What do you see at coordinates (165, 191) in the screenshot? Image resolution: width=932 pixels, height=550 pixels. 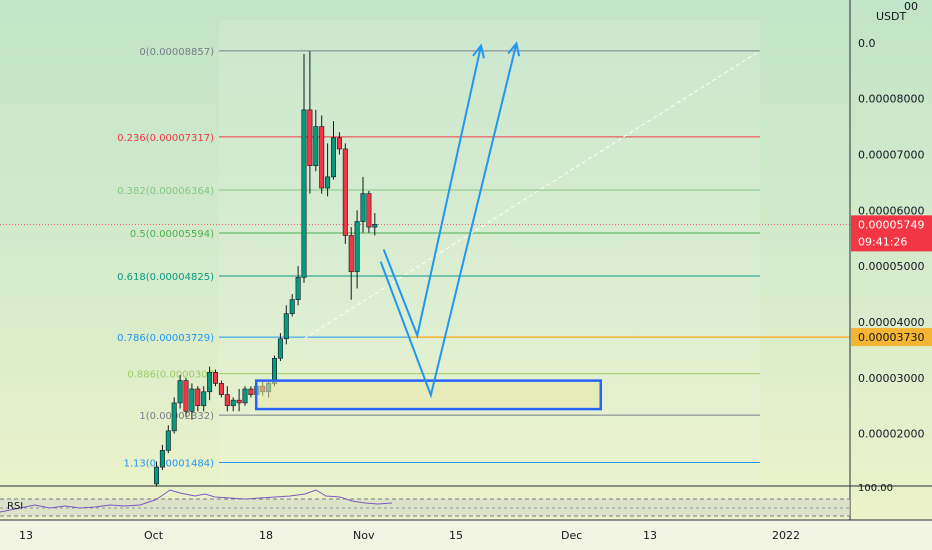 I see `fib-level-label: 0.382(0.00006364)` at bounding box center [165, 191].